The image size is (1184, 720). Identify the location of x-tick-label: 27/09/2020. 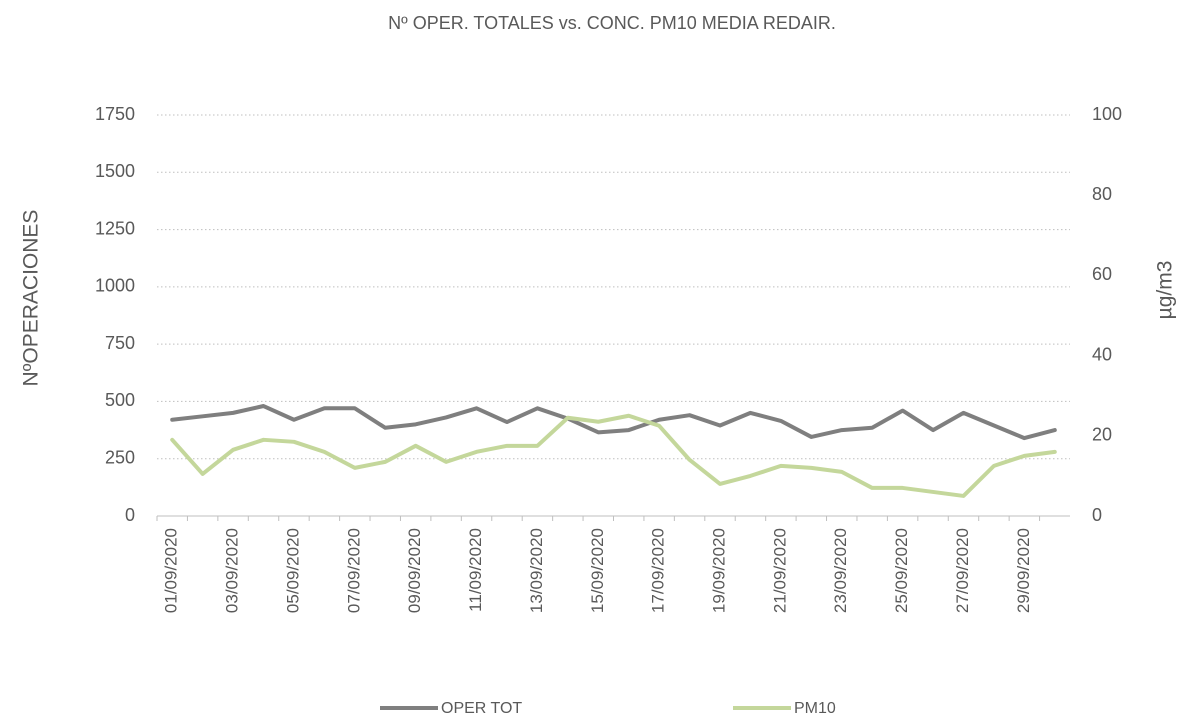
(962, 570).